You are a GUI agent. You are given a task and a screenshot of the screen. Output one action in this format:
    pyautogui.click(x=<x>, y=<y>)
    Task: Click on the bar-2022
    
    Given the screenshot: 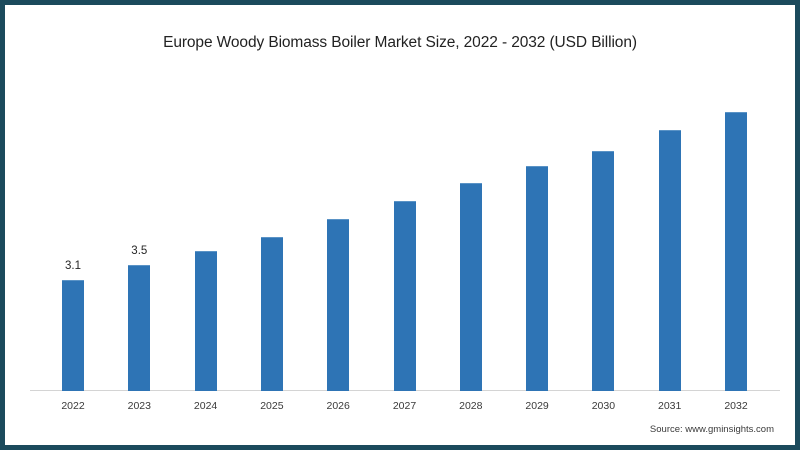 What is the action you would take?
    pyautogui.click(x=73, y=335)
    